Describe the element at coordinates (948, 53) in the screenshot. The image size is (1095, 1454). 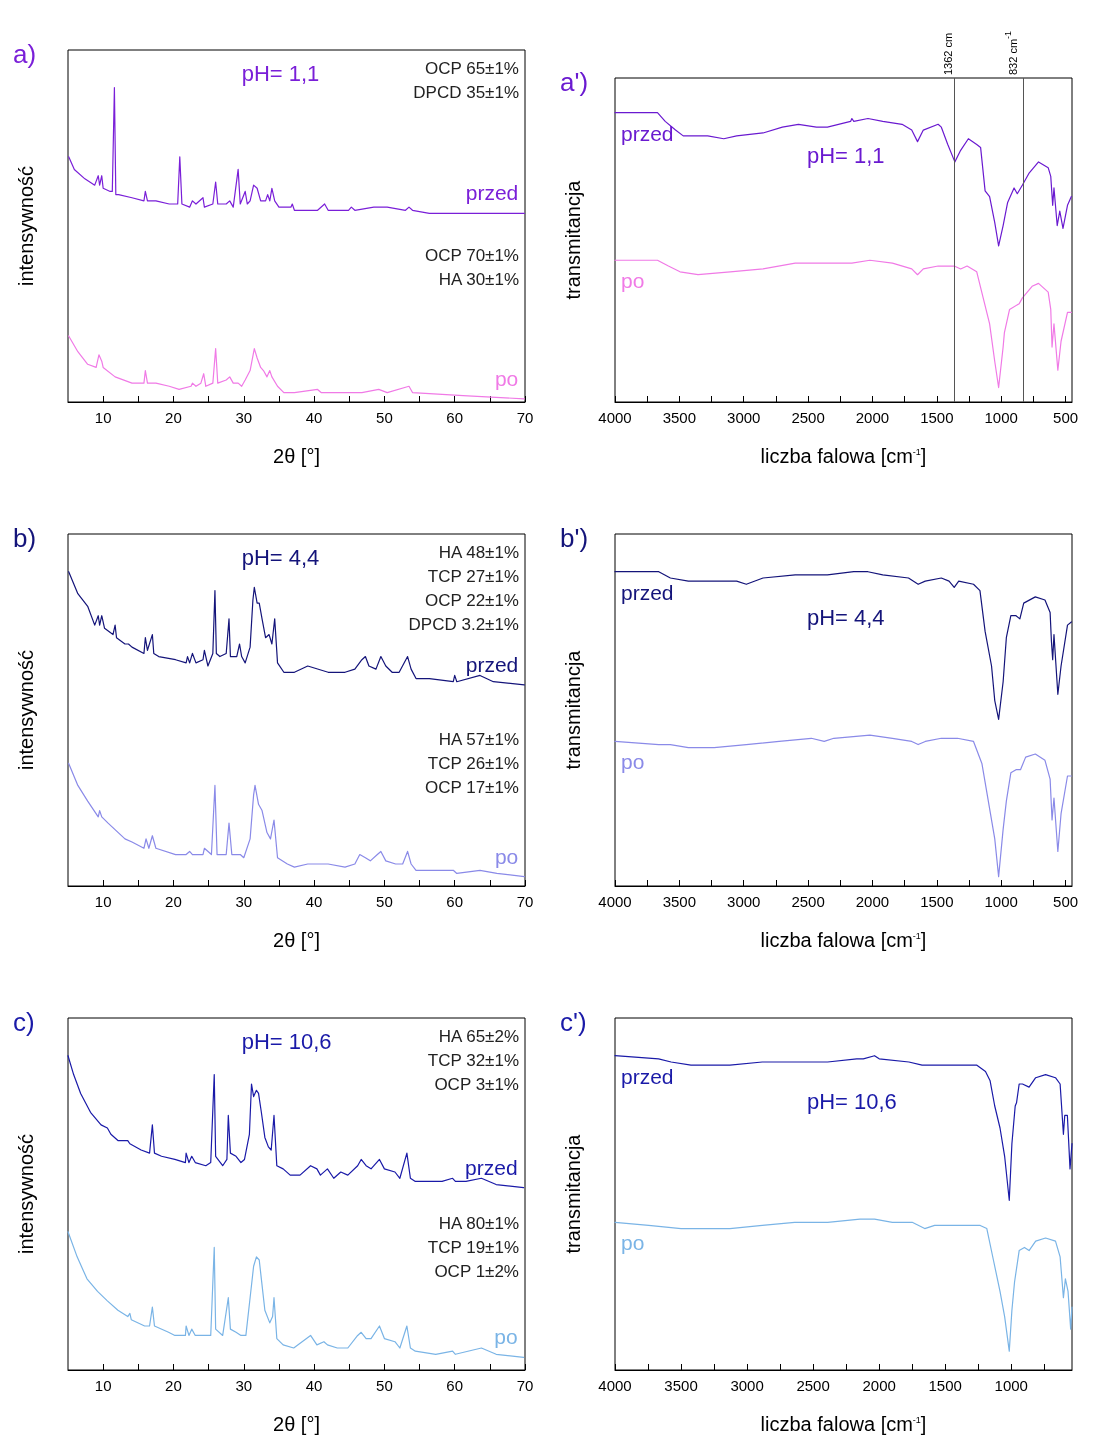
I see `ref-line-label: 1362 cm` at that location.